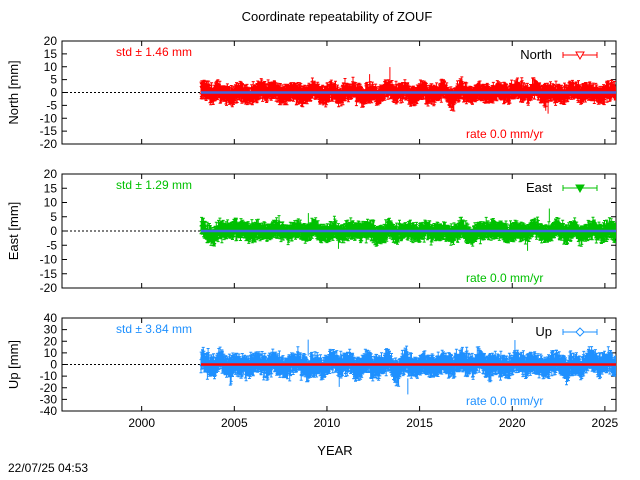 The height and width of the screenshot is (480, 640). What do you see at coordinates (13, 92) in the screenshot?
I see `y-axis-label: North [mm]` at bounding box center [13, 92].